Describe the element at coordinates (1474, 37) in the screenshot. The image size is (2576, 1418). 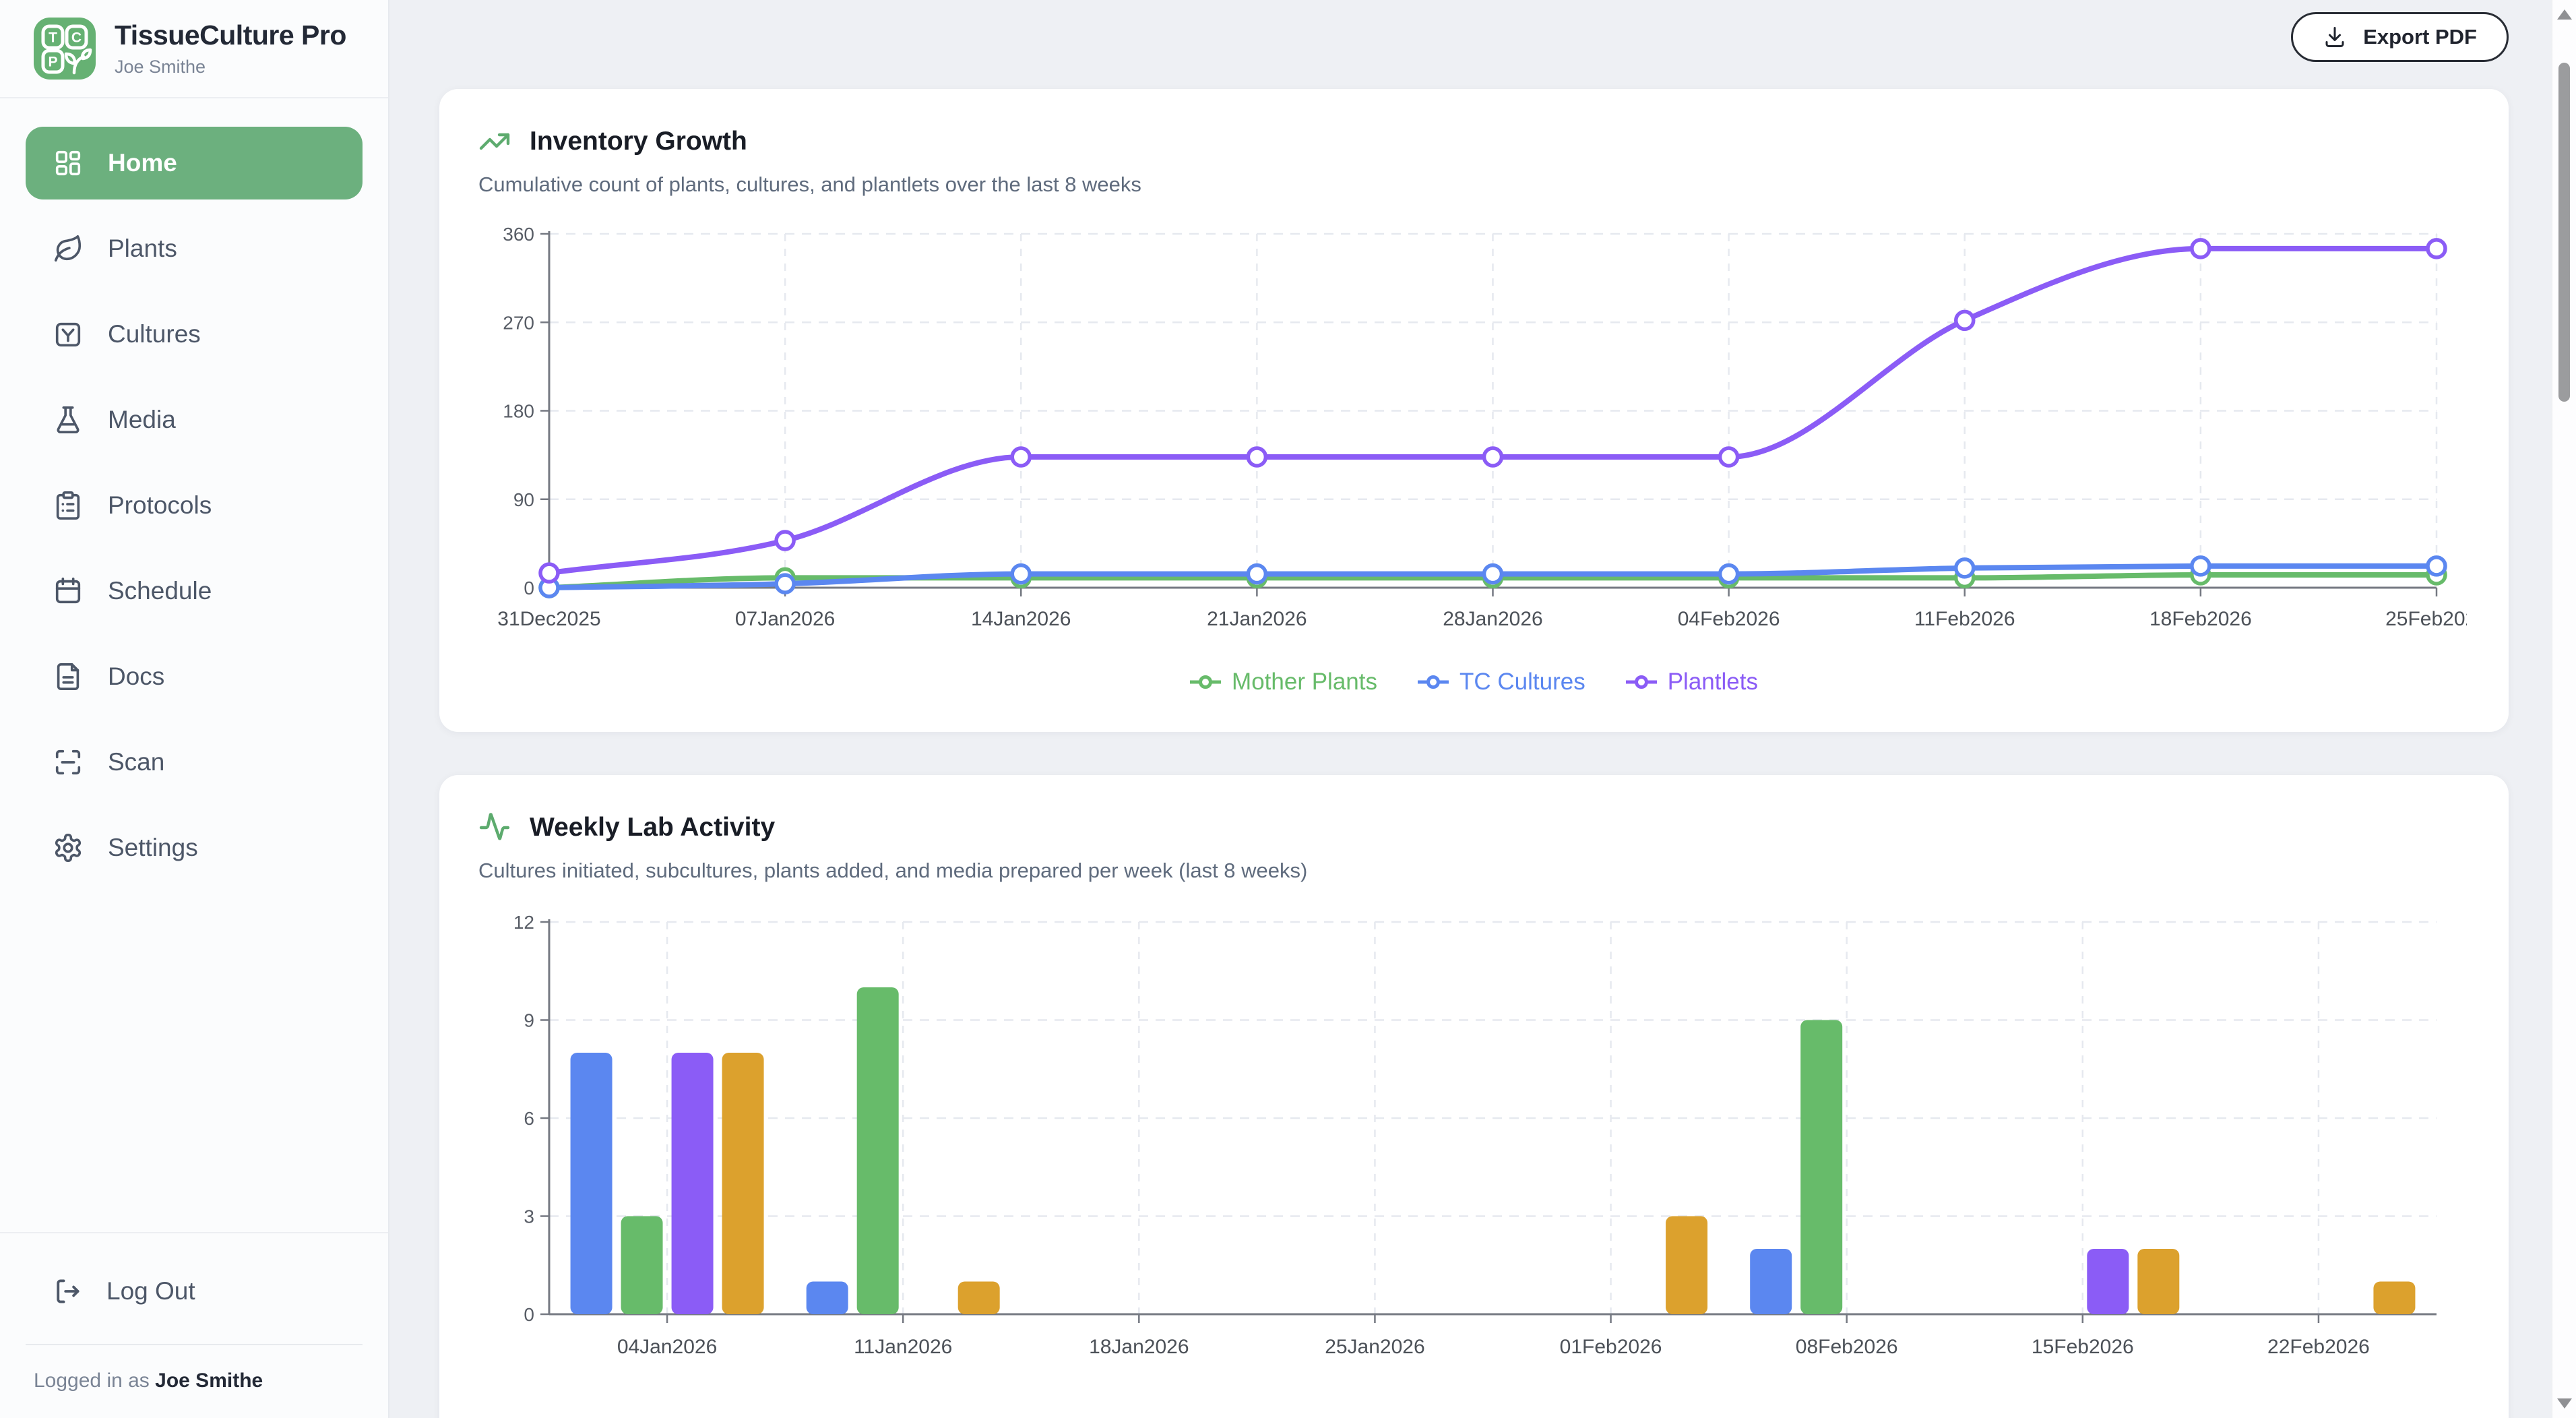
I see `topbar: Export PDF` at that location.